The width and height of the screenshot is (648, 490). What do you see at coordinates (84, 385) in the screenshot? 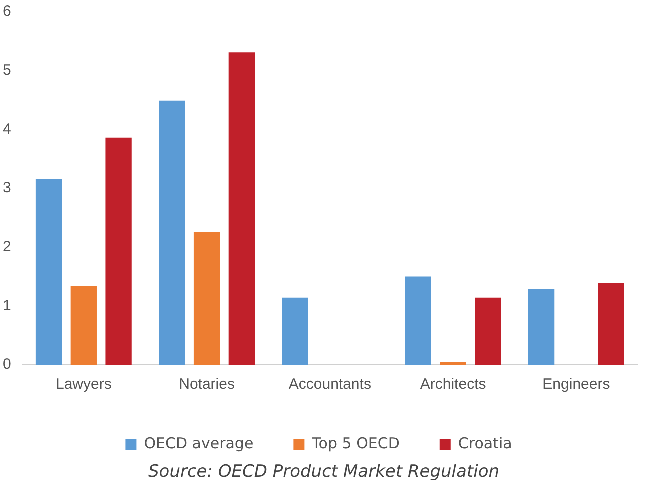
I see `x-tick-label: Lawyers` at bounding box center [84, 385].